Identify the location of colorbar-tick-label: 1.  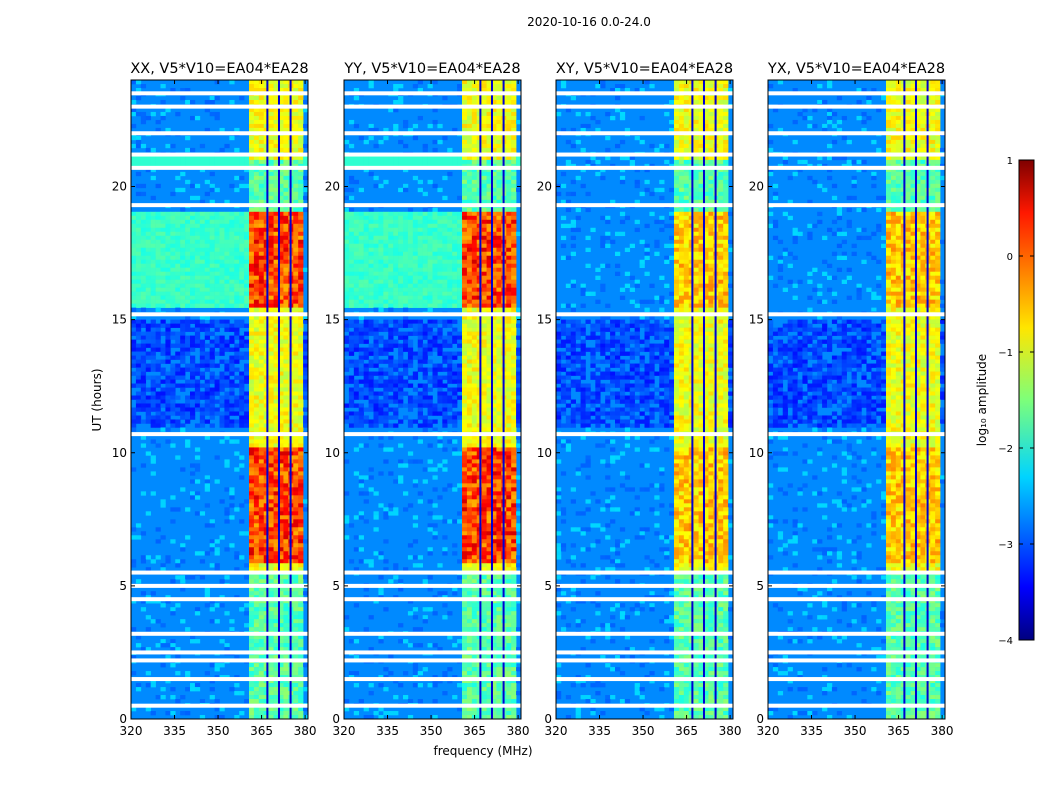
(1010, 161).